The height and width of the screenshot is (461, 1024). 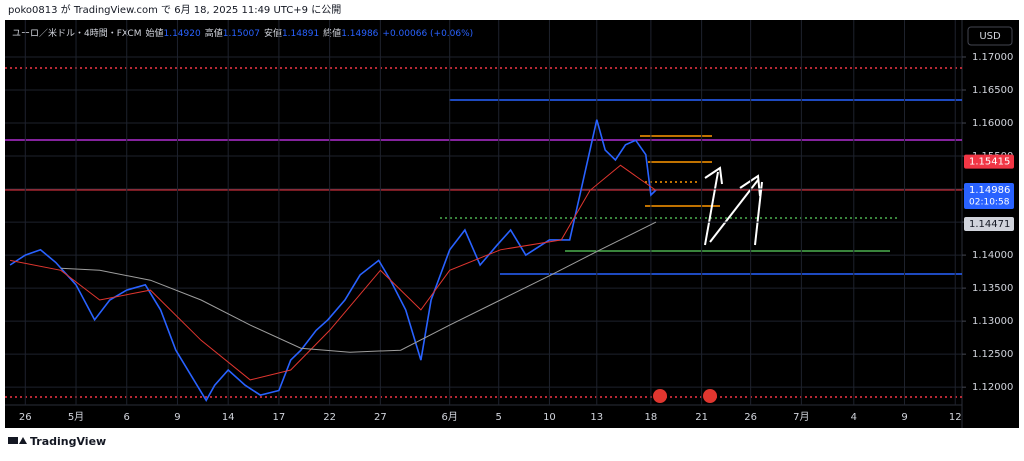 I want to click on price-badge-label: 1.14471, so click(x=989, y=224).